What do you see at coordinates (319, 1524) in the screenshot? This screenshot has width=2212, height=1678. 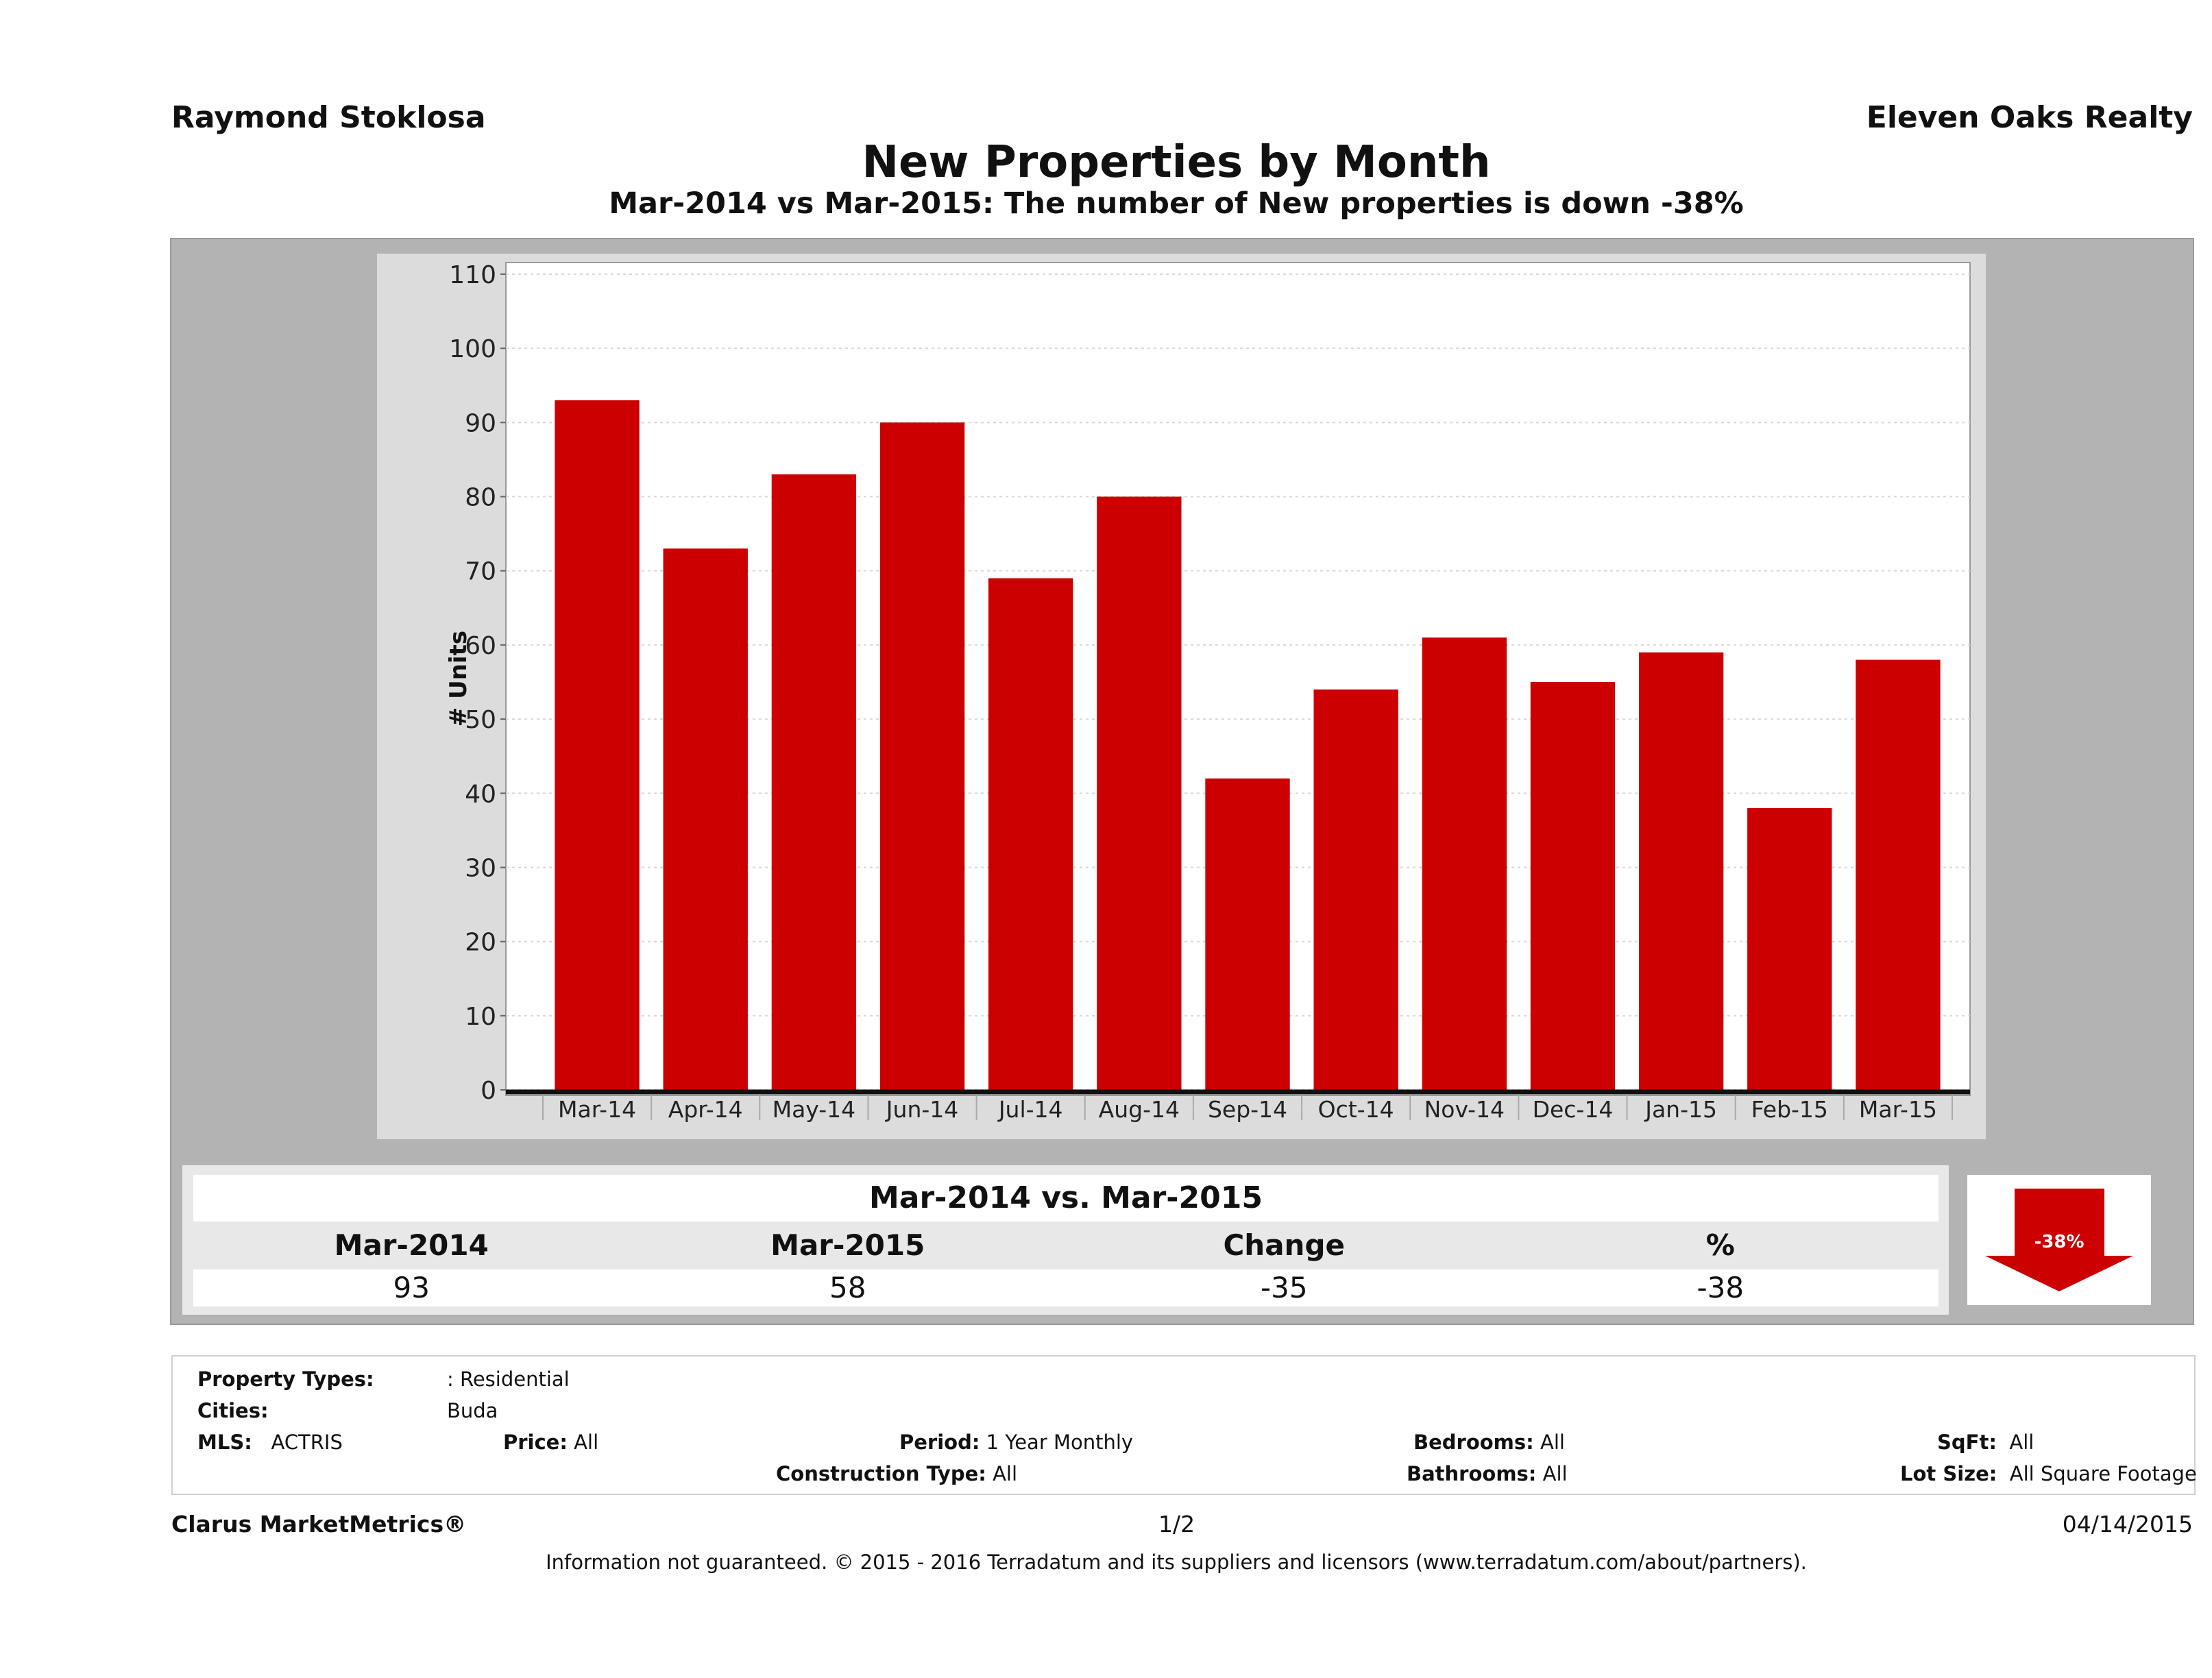 I see `footer-brand: Clarus MarketMetrics®` at bounding box center [319, 1524].